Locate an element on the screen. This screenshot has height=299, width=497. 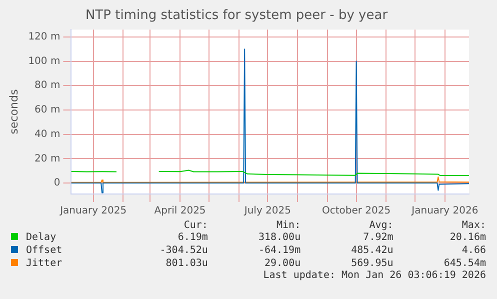
text: 20.16m is located at coordinates (467, 237).